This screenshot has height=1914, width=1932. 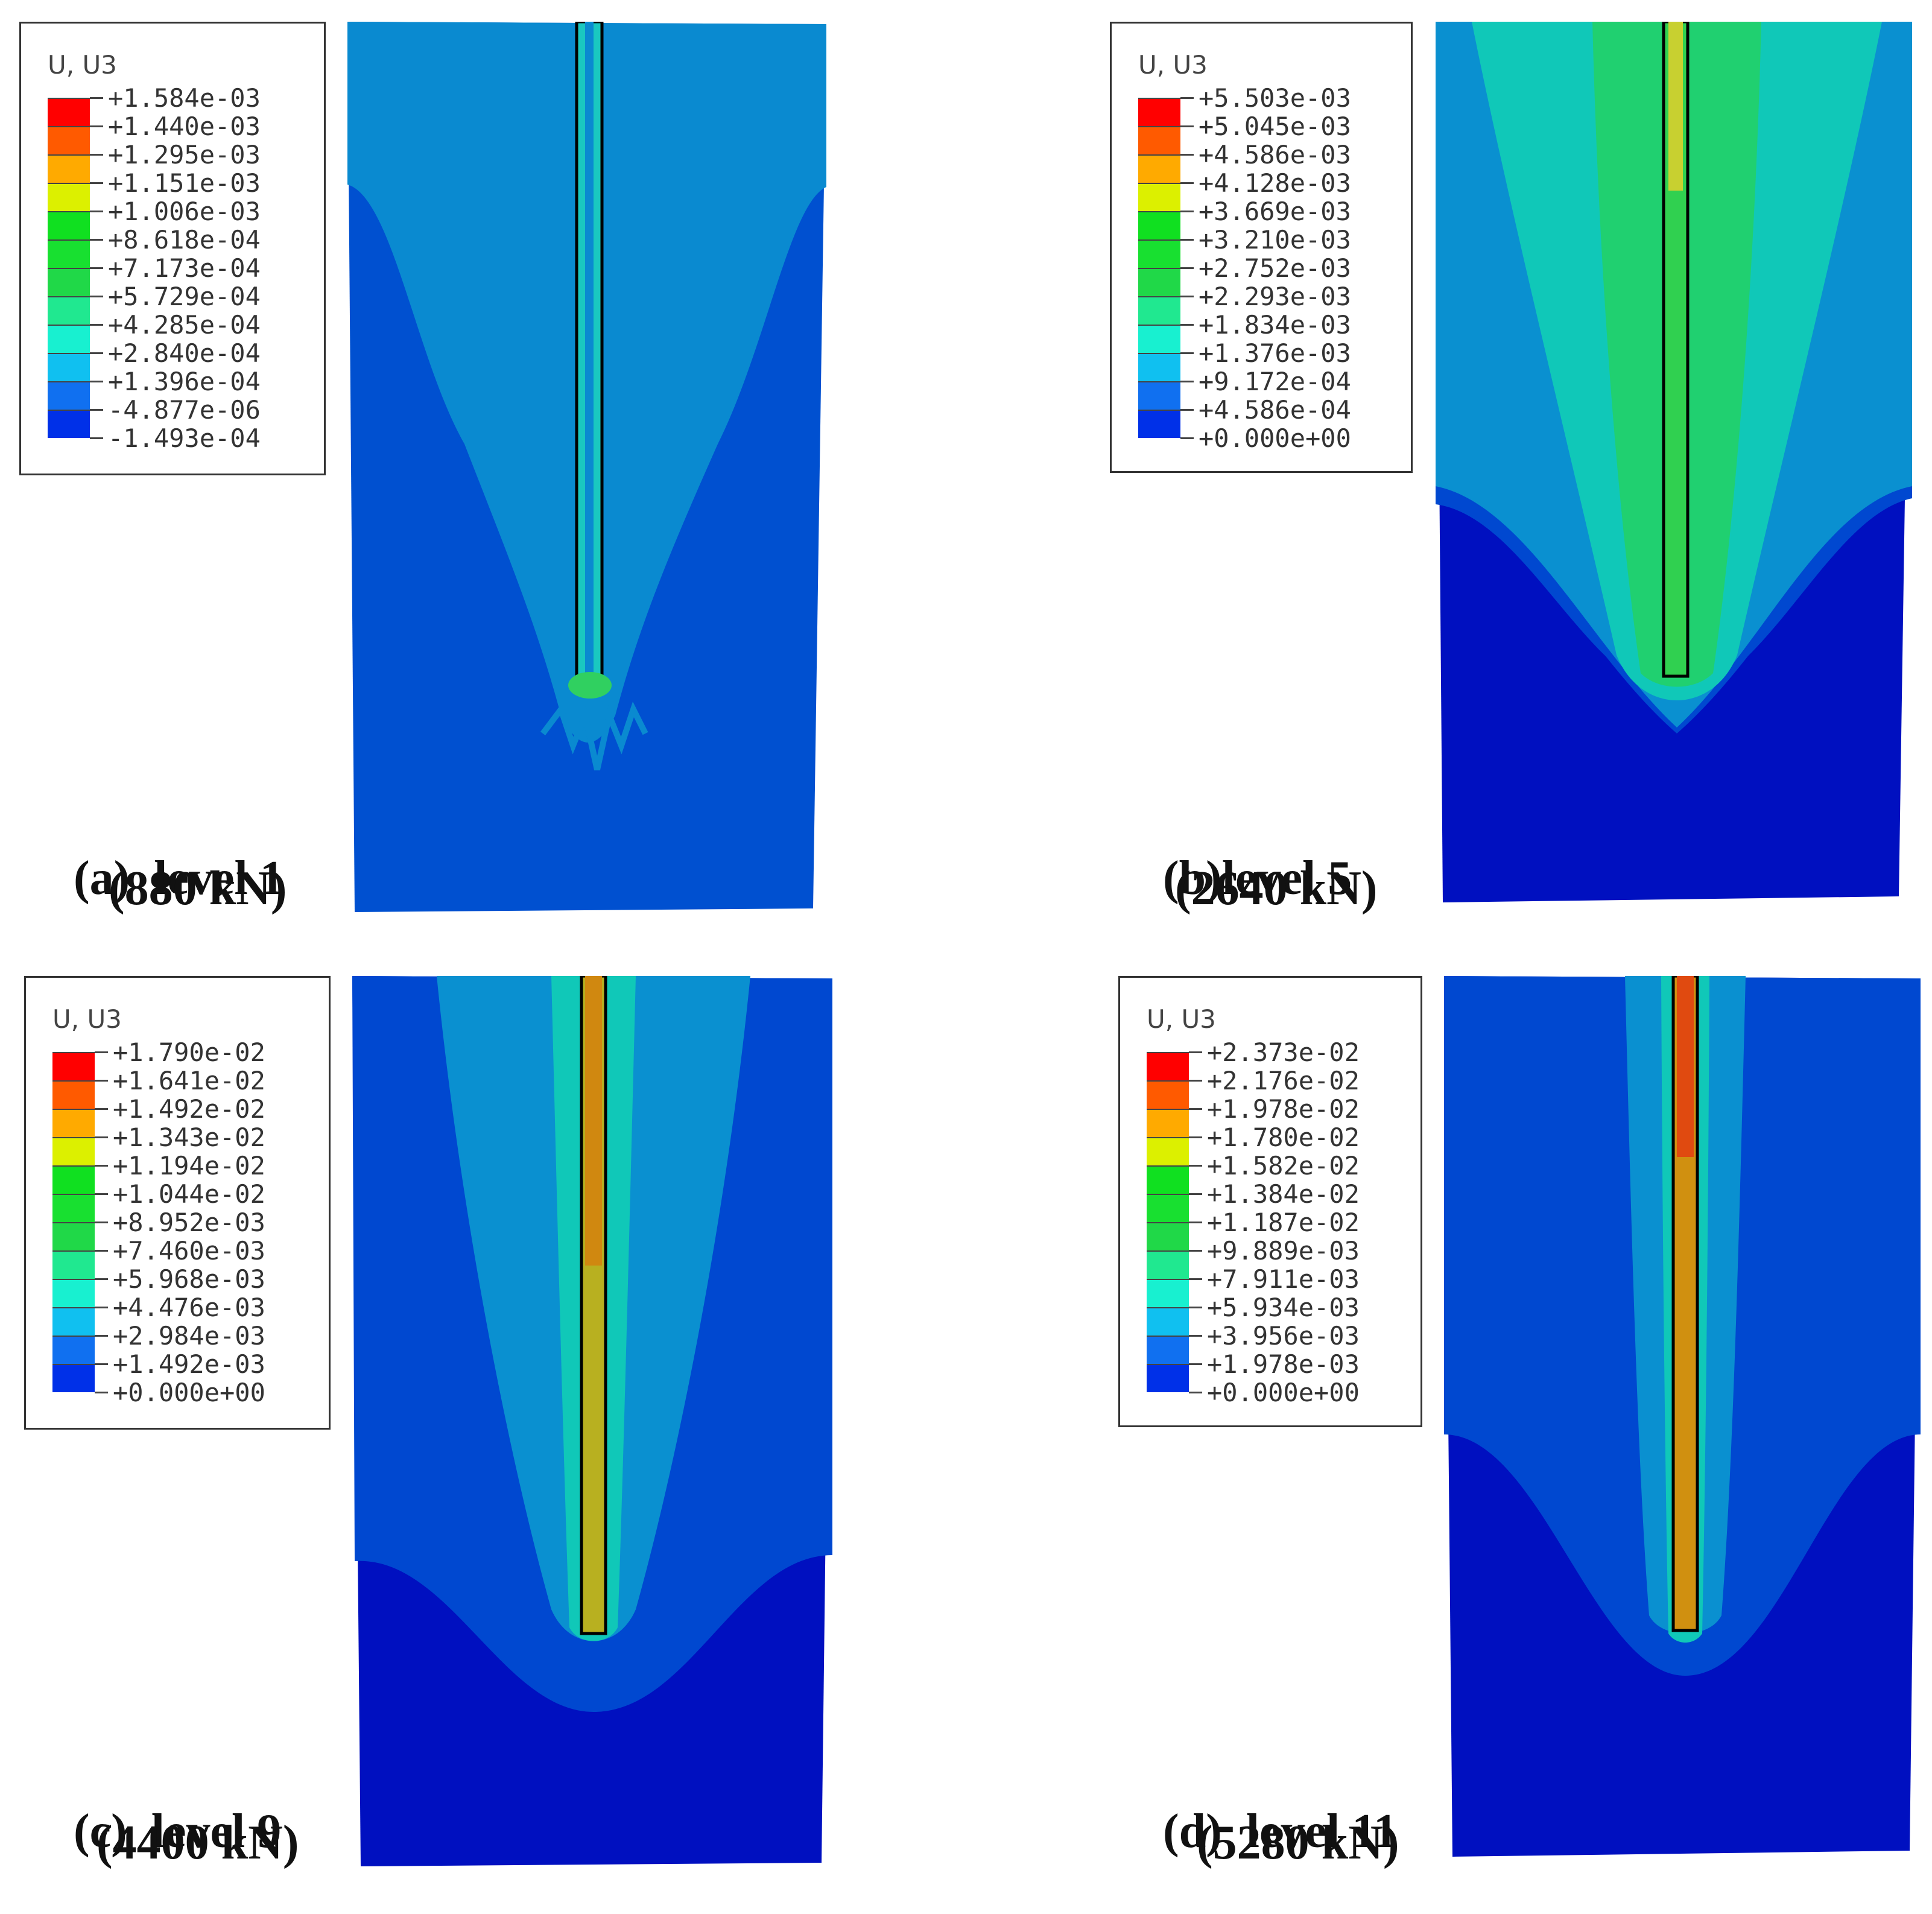 What do you see at coordinates (184, 240) in the screenshot?
I see `legend-value: +8.618e-04` at bounding box center [184, 240].